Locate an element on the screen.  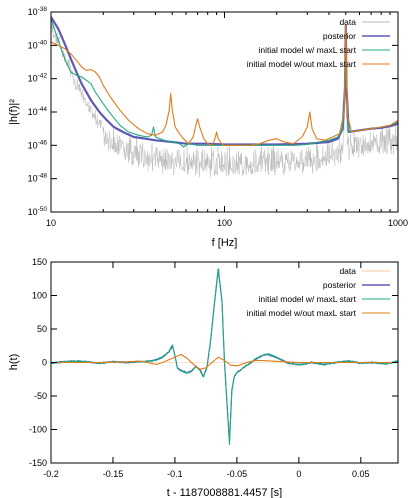
y-tick-label: 10-46 is located at coordinates (38, 144).